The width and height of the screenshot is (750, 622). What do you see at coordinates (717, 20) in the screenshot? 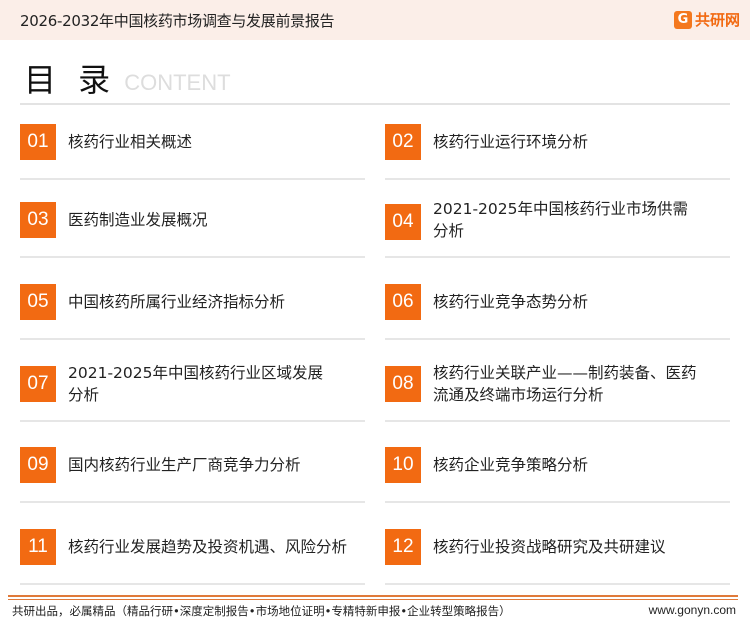
I see `logo-text: 共研网` at bounding box center [717, 20].